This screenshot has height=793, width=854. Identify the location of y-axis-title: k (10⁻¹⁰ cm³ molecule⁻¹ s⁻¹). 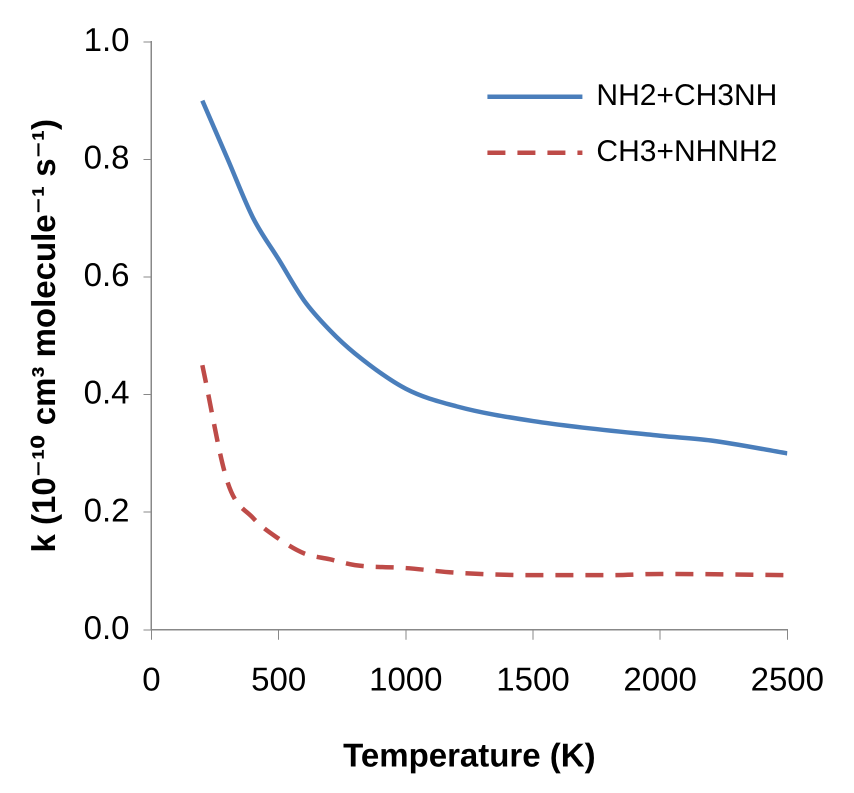
(43, 336).